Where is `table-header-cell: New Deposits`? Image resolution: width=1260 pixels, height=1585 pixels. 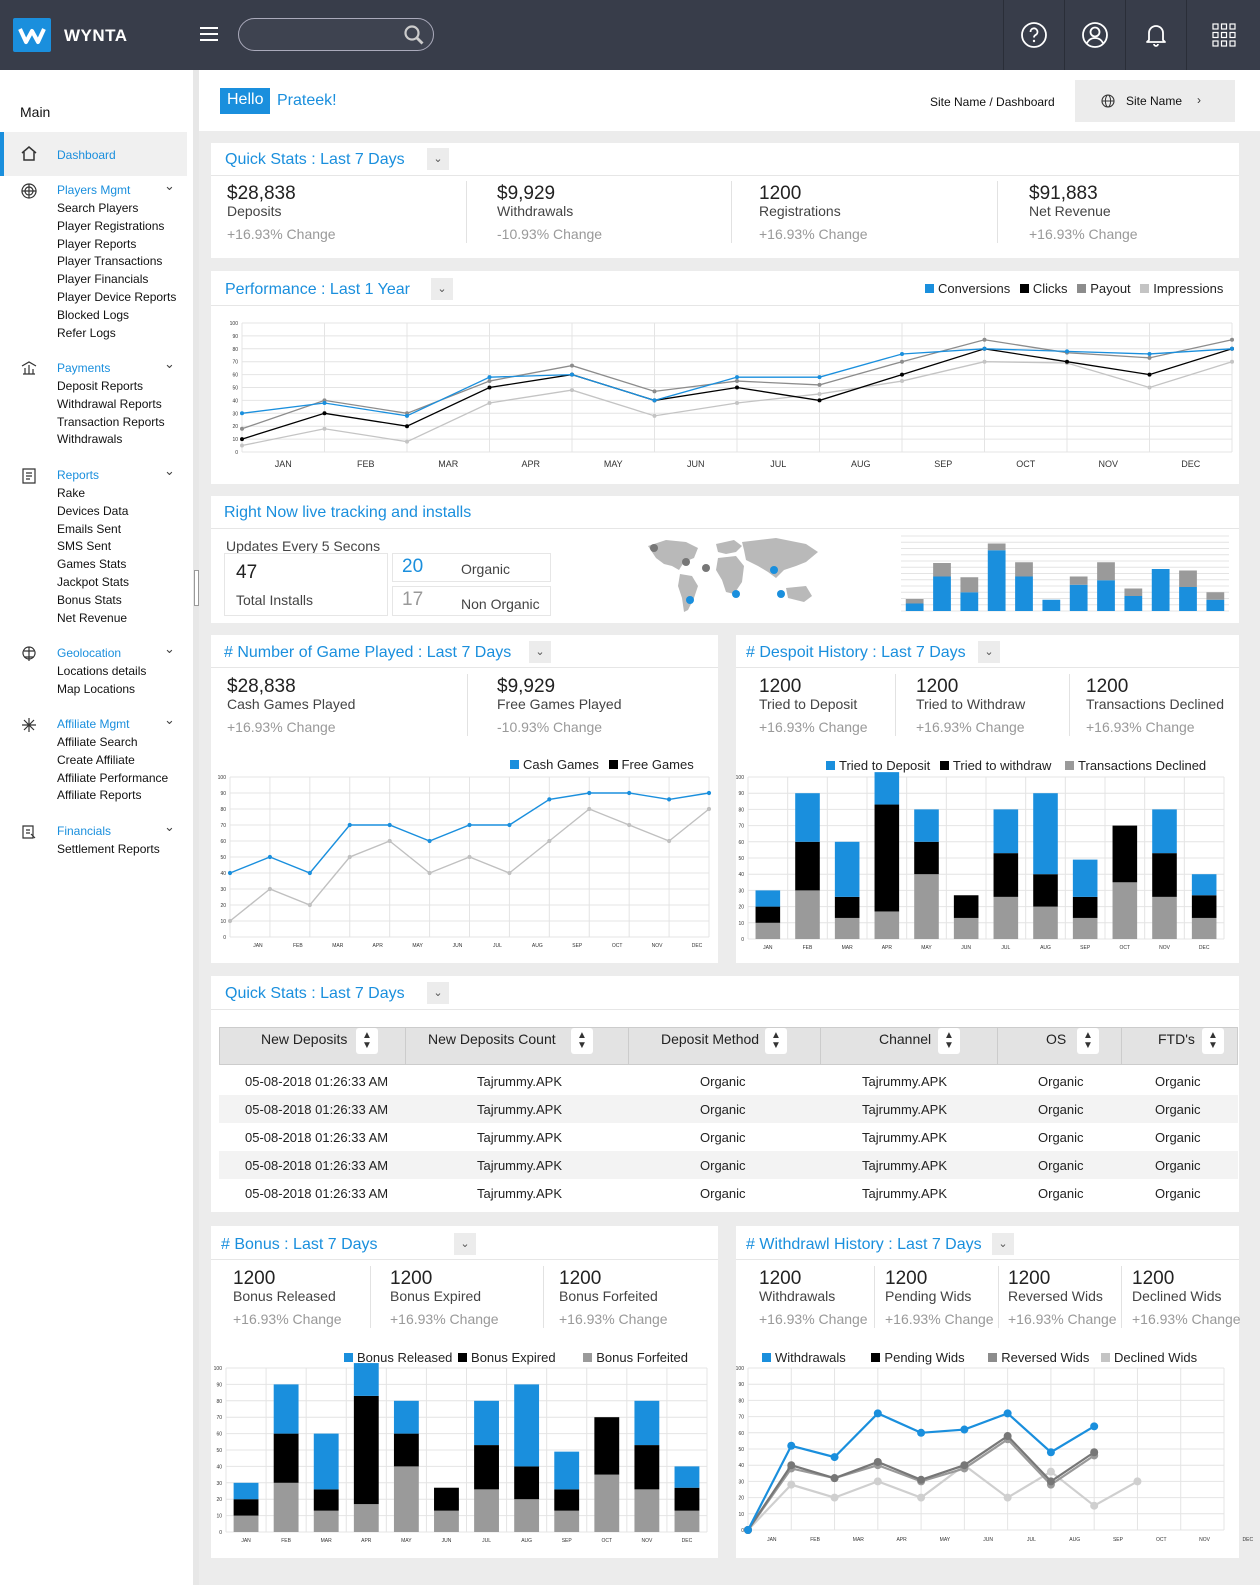
table-header-cell: New Deposits is located at coordinates (304, 1039).